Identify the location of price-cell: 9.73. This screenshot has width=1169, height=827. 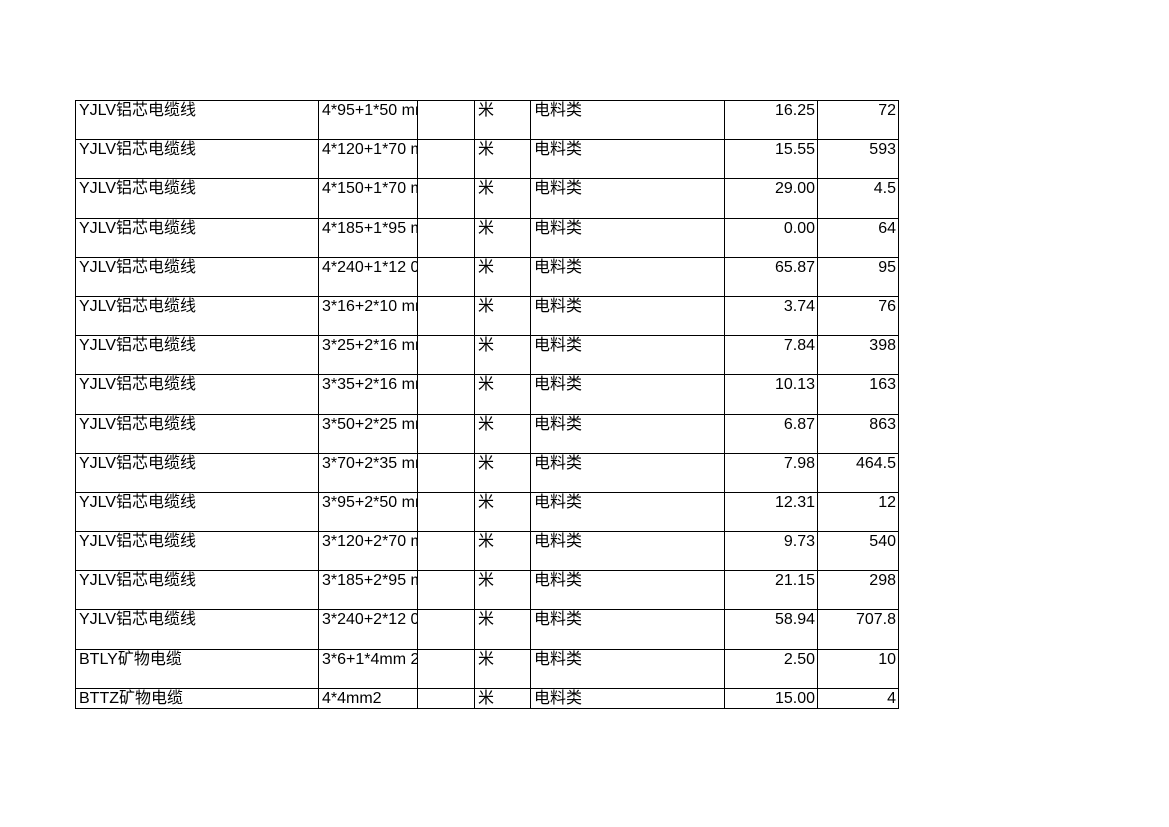
(771, 551).